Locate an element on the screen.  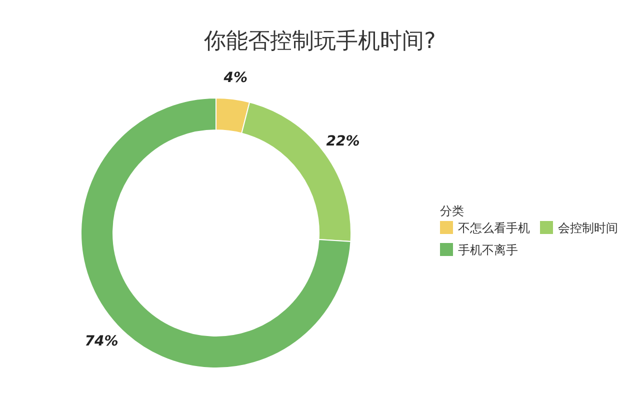
legend-label: 不怎么看手机 is located at coordinates (494, 228).